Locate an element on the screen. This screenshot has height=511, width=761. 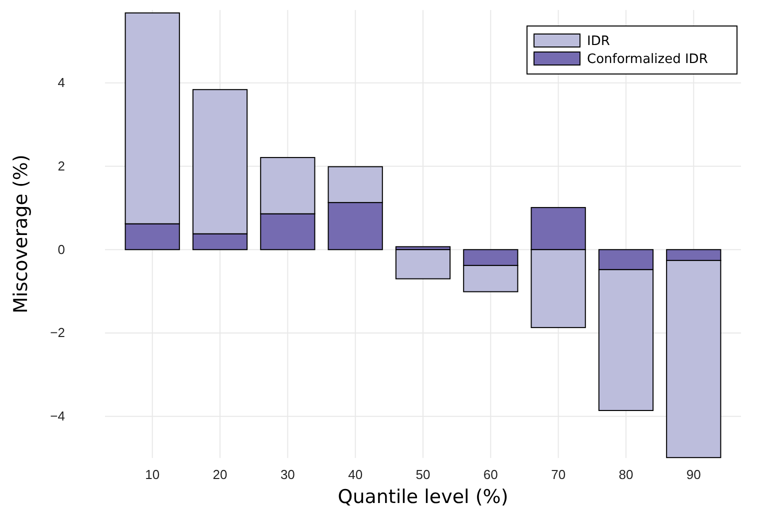
x-tick-label: 20 is located at coordinates (220, 474).